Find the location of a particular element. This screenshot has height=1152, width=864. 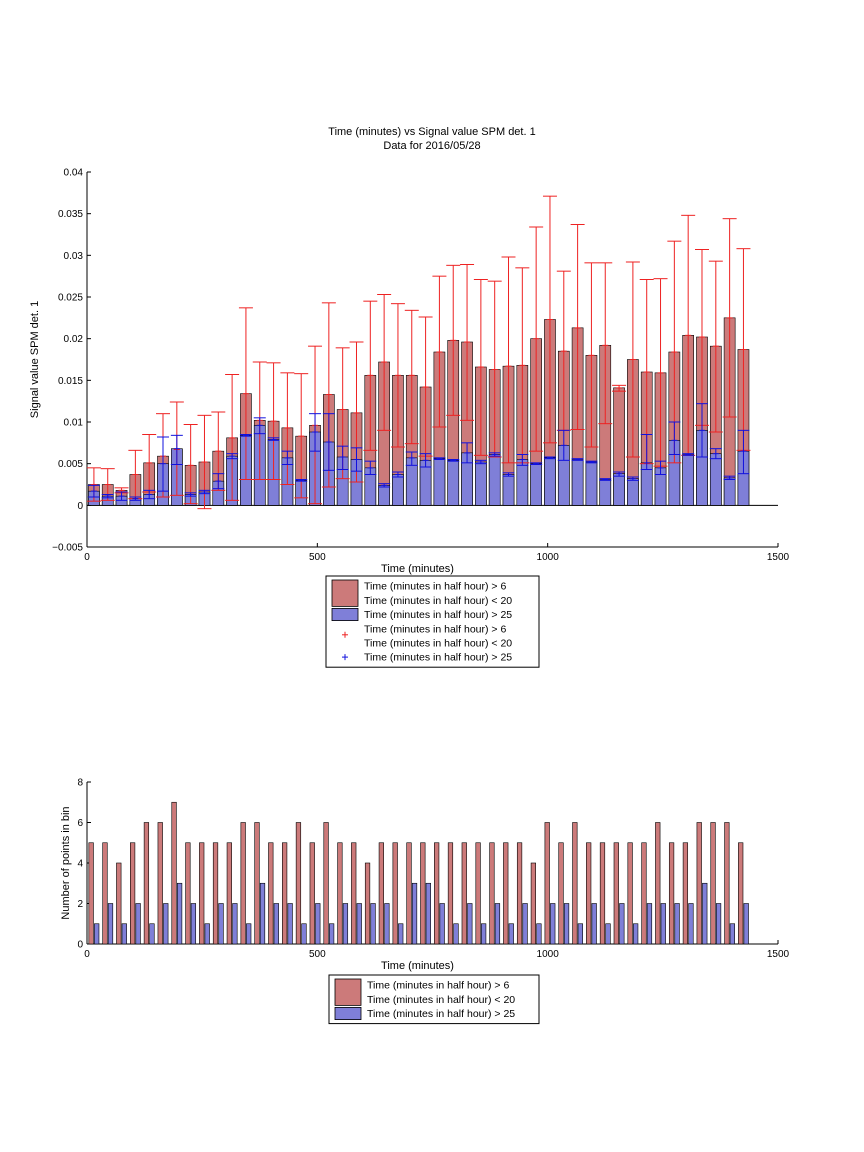

y-tick-label: 0.025 is located at coordinates (70, 298).